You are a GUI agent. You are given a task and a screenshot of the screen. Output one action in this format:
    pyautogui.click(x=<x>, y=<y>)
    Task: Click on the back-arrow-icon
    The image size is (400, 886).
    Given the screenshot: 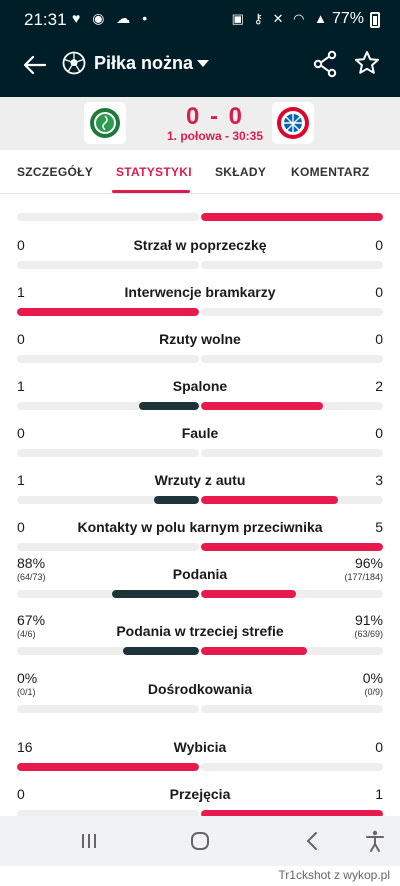 What is the action you would take?
    pyautogui.click(x=35, y=65)
    